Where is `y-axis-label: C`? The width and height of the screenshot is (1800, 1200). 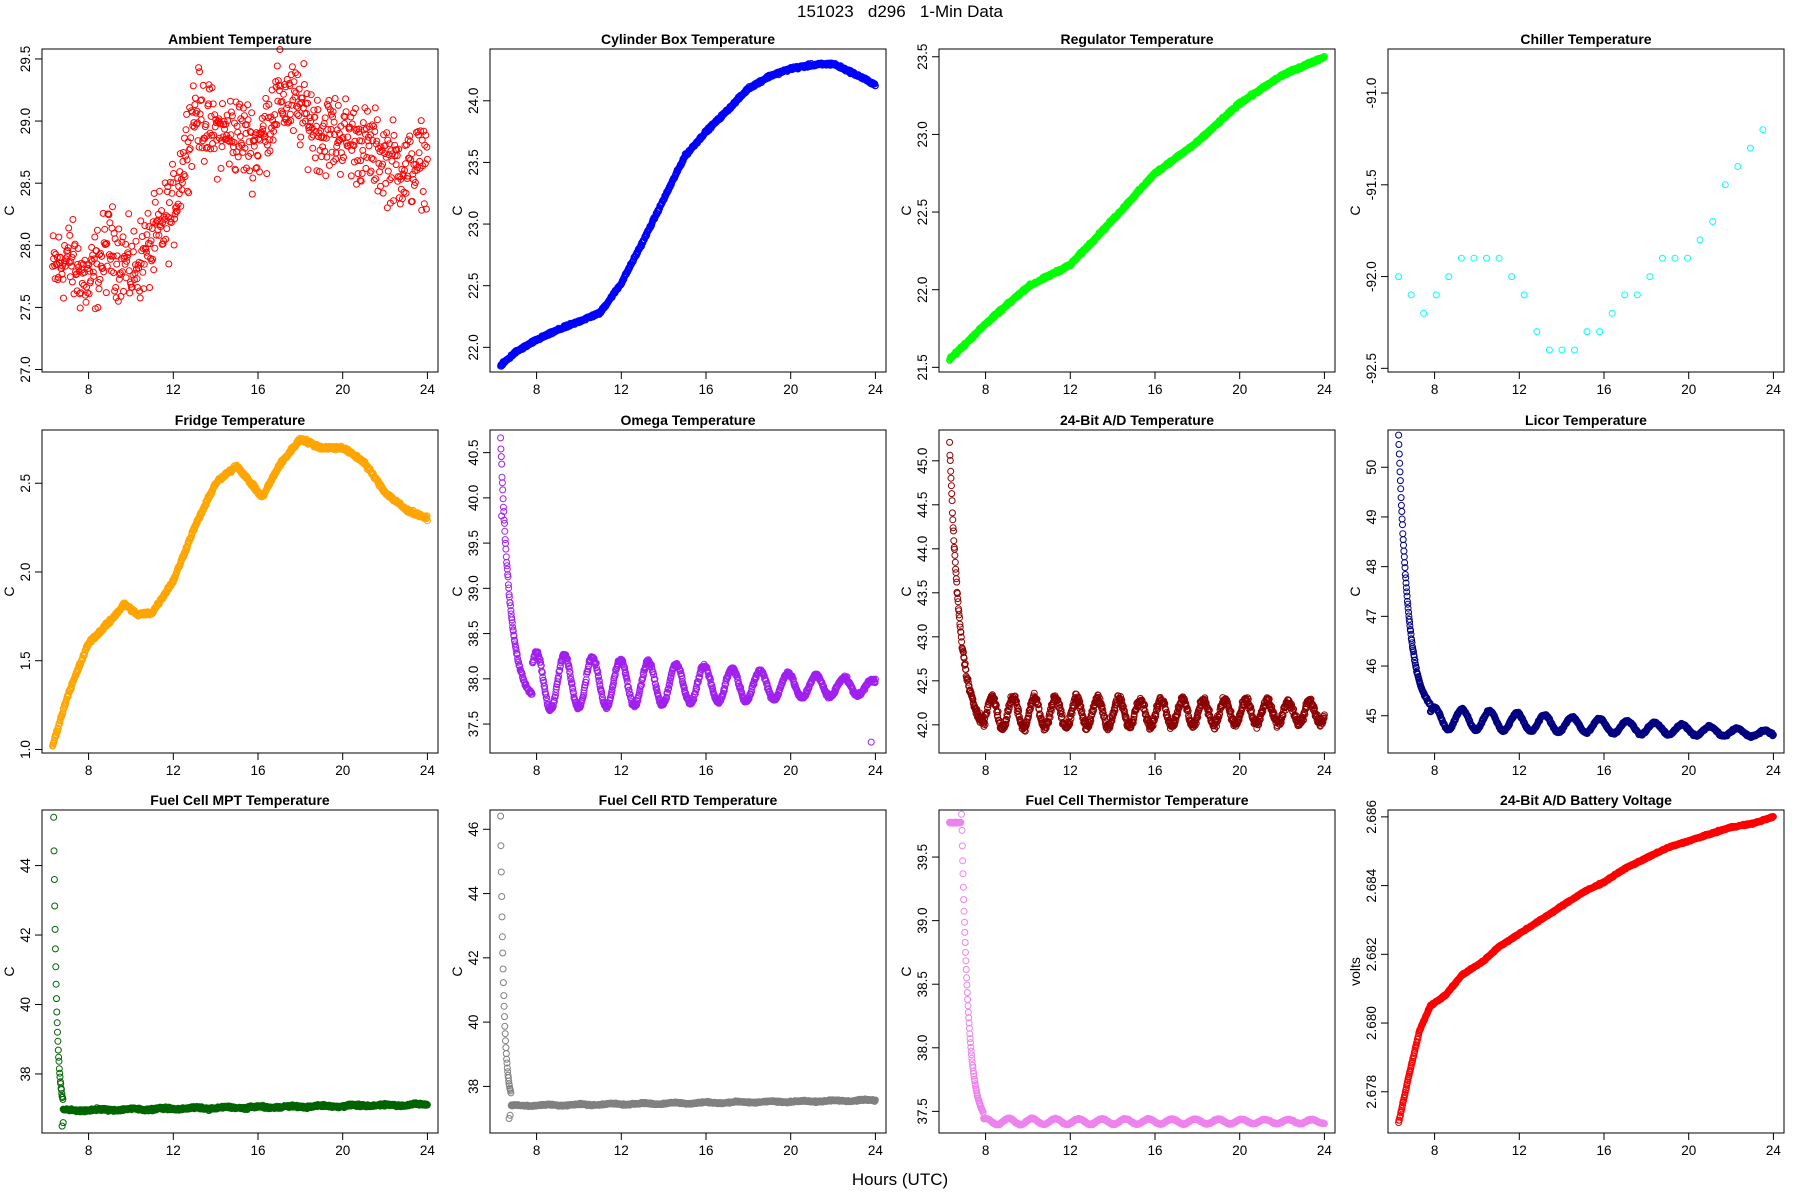
y-axis-label: C is located at coordinates (906, 210).